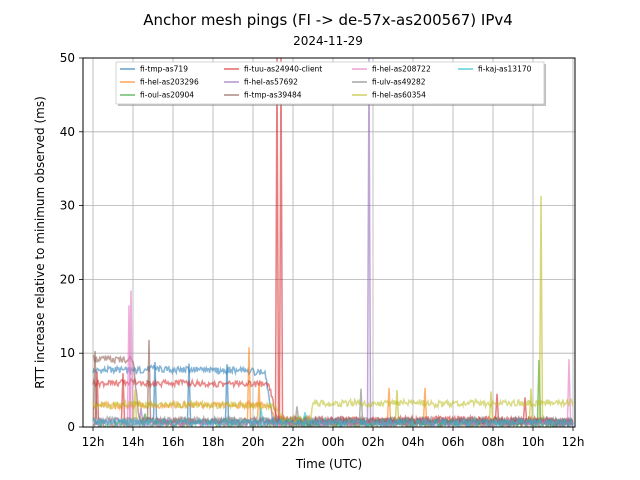 The width and height of the screenshot is (640, 480). Describe the element at coordinates (71, 242) in the screenshot. I see `y-axis: 0 10 20 30 40 50` at that location.